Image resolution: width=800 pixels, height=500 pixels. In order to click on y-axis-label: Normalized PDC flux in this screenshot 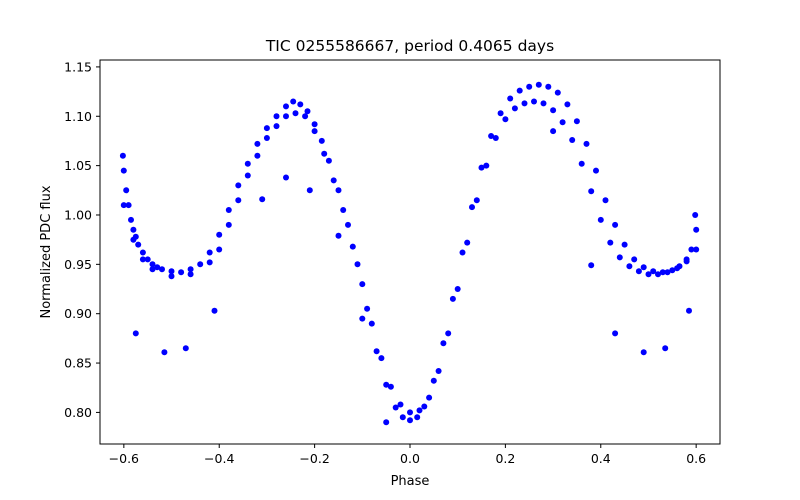, I will do `click(46, 251)`.